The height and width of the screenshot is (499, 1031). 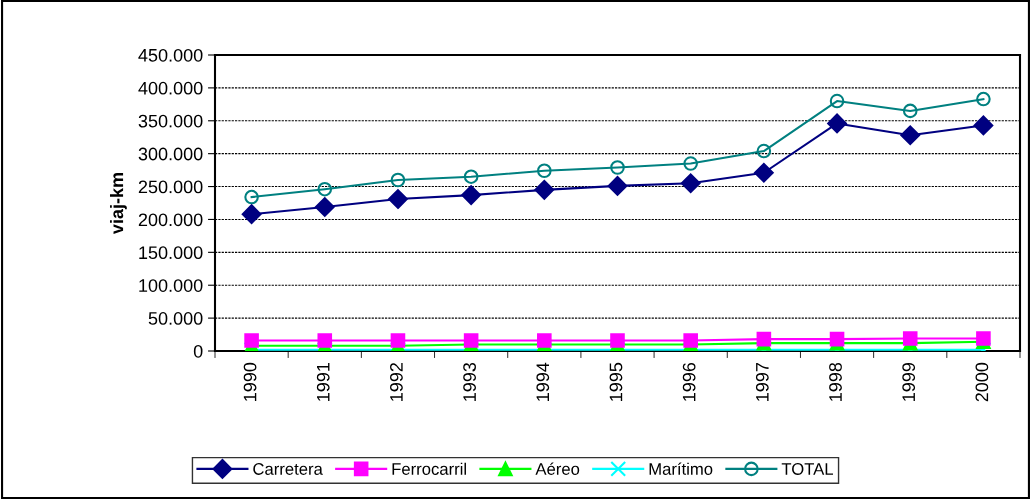 What do you see at coordinates (170, 154) in the screenshot?
I see `y-tick-label: 300.000` at bounding box center [170, 154].